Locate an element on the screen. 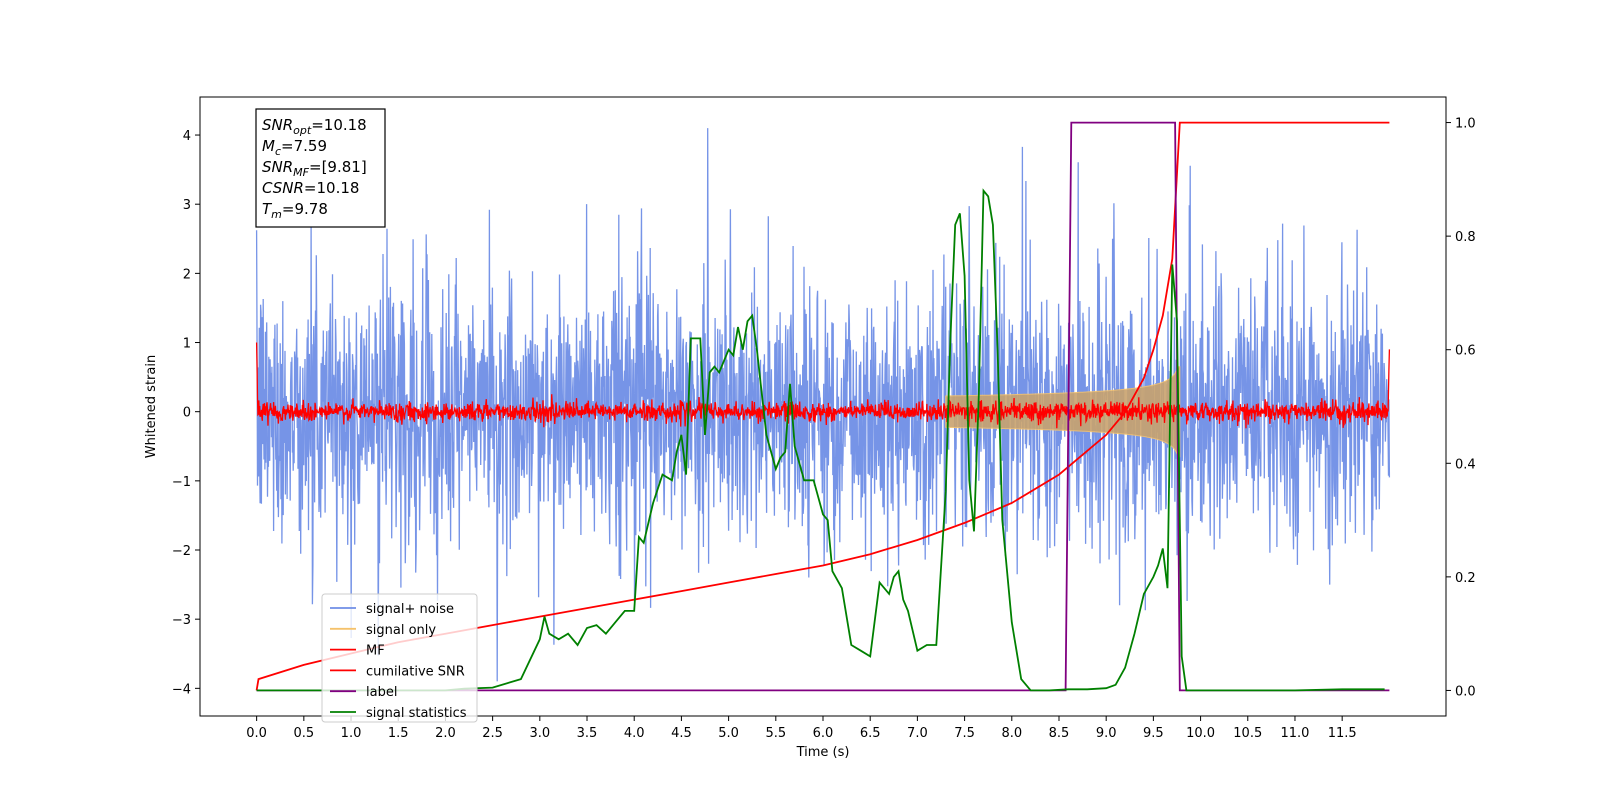 This screenshot has height=800, width=1600. x-tick-label: 10.5 is located at coordinates (1247, 733).